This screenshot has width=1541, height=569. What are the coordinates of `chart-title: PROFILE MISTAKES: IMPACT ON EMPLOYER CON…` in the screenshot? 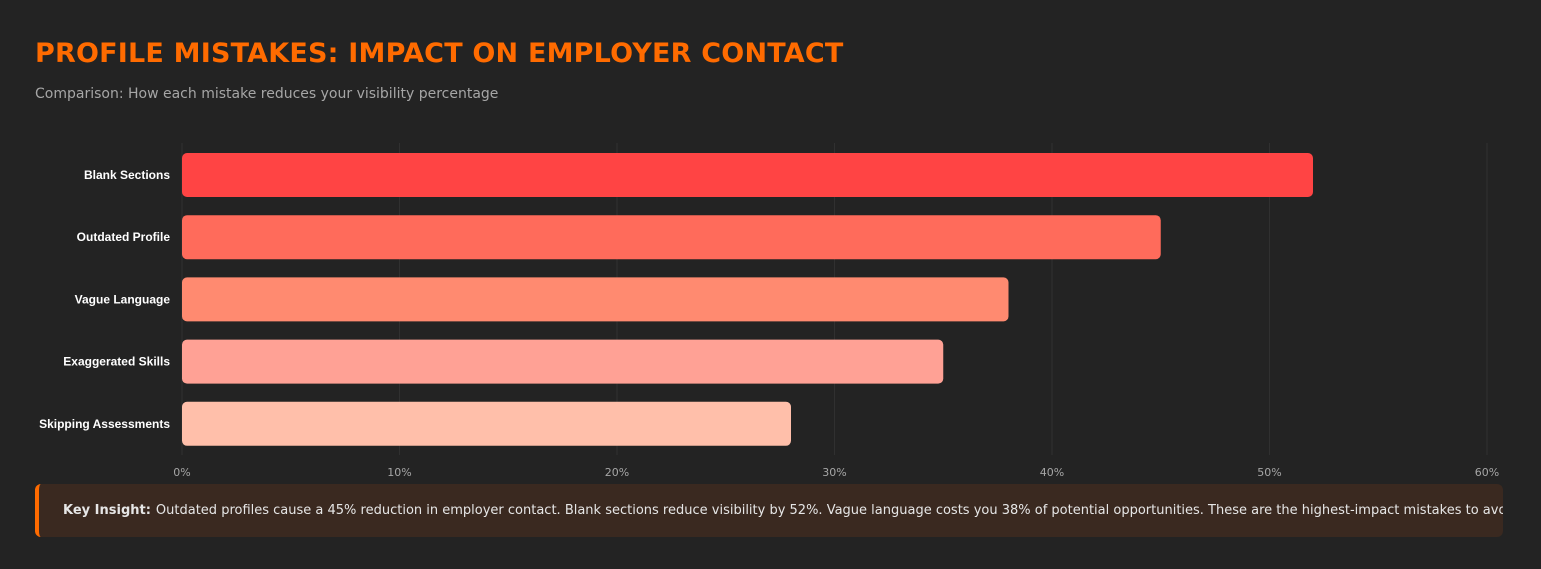 It's located at (439, 53).